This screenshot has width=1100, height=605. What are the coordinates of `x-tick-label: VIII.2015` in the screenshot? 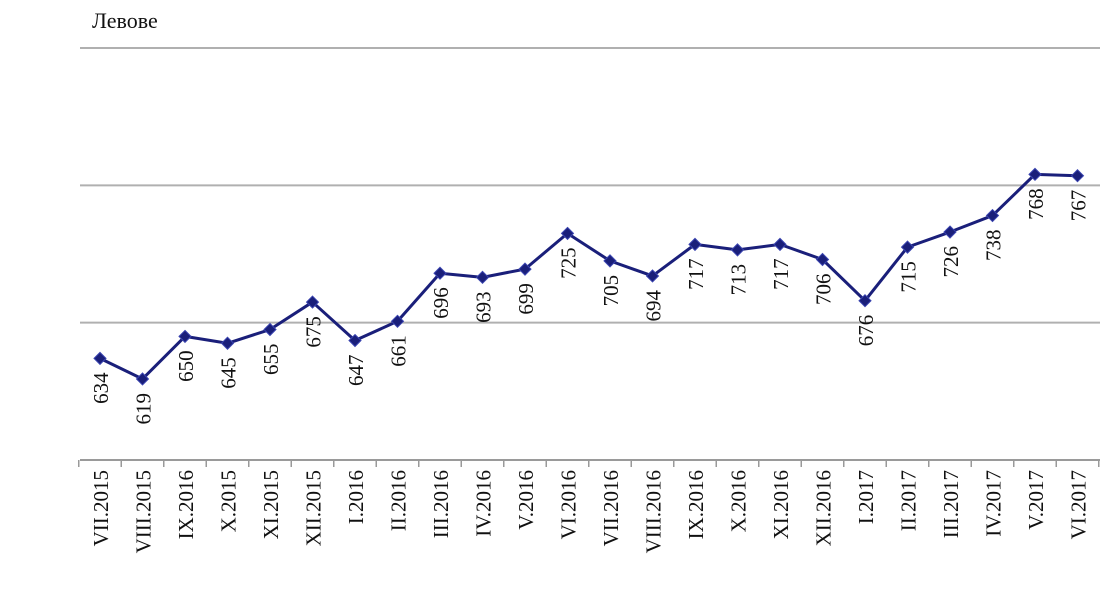 It's located at (144, 511).